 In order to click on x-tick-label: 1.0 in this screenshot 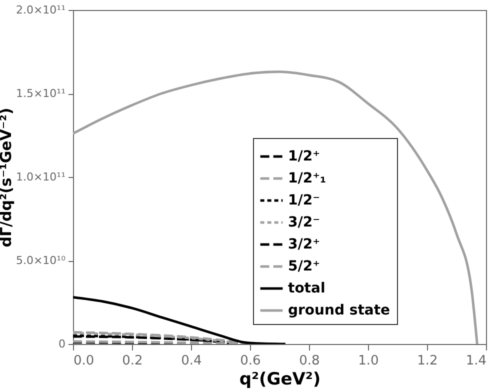, I will do `click(368, 361)`.